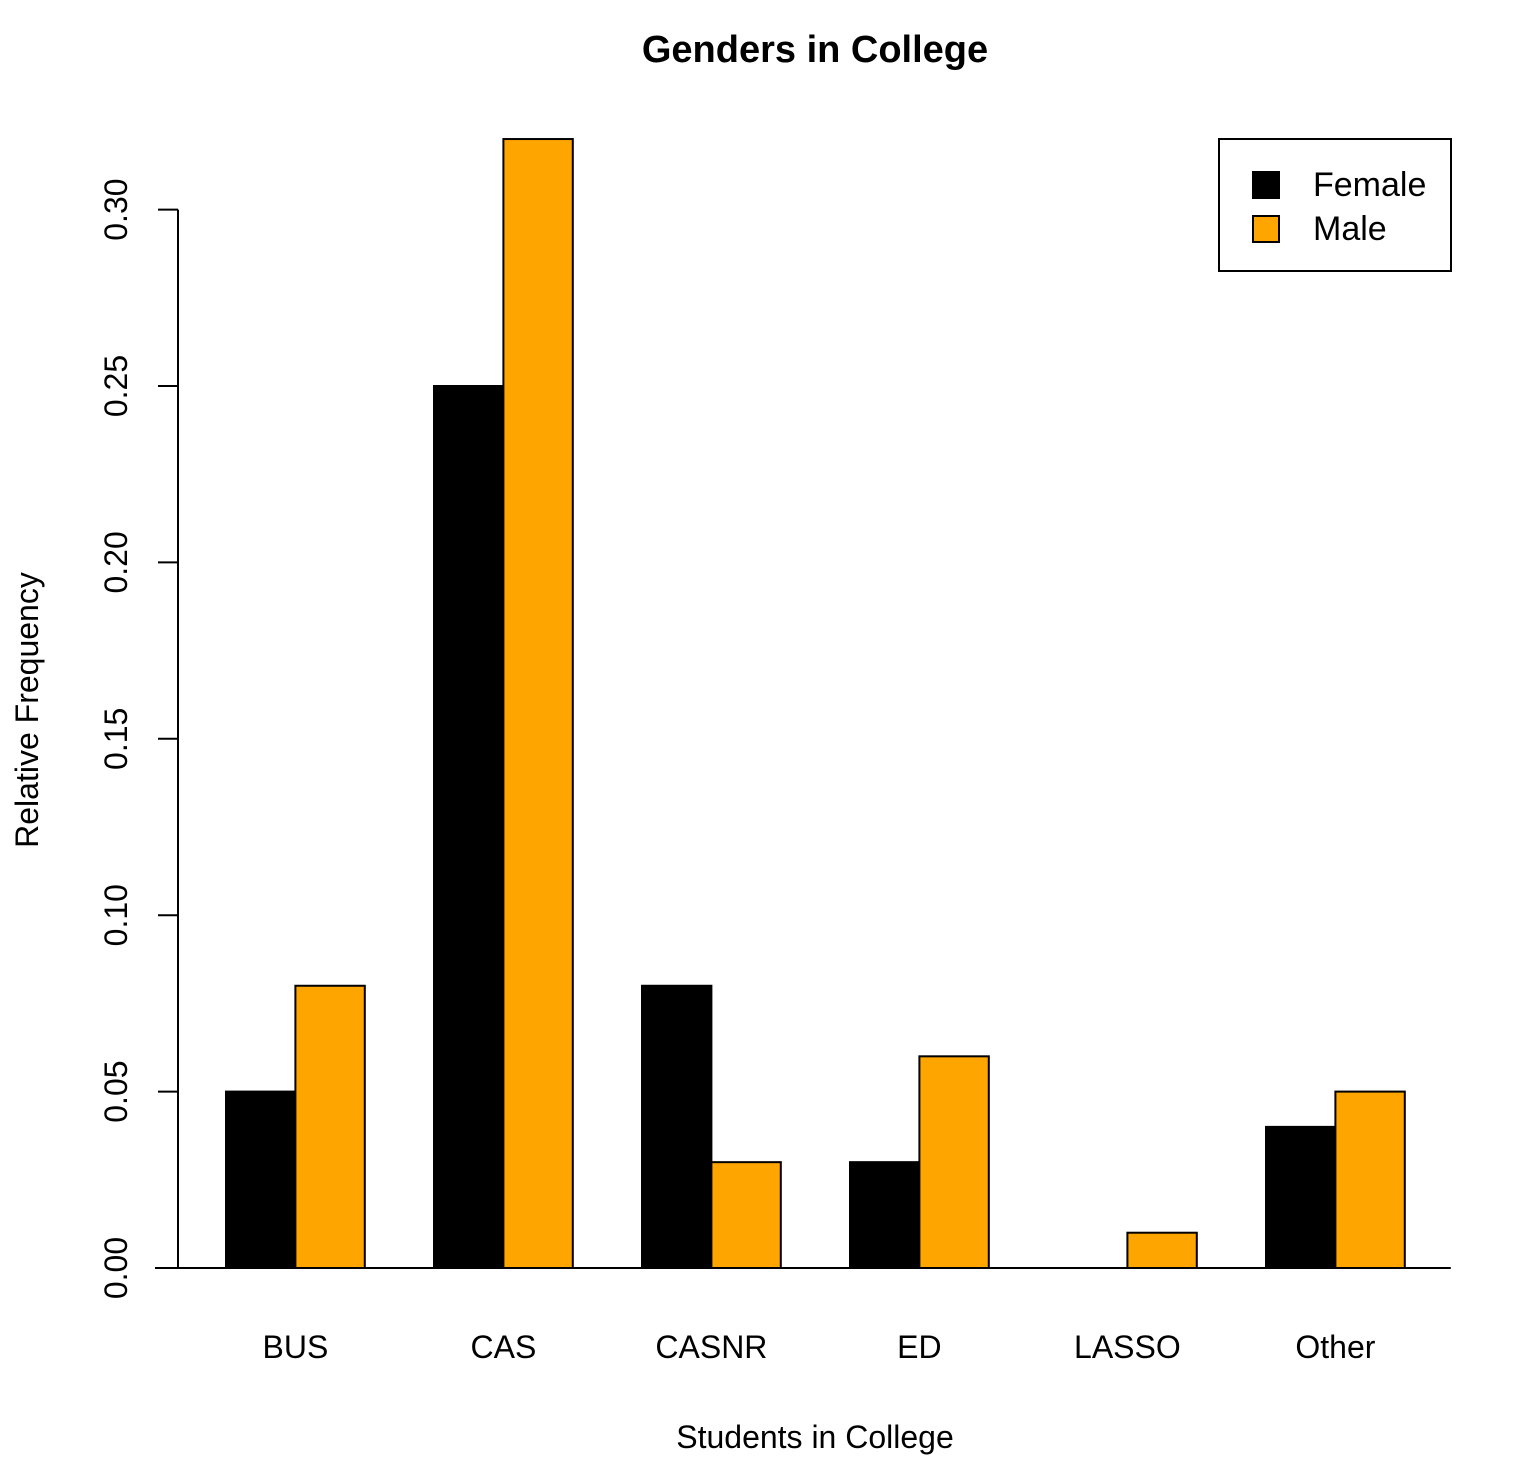  What do you see at coordinates (1370, 1179) in the screenshot?
I see `bar-male-other` at bounding box center [1370, 1179].